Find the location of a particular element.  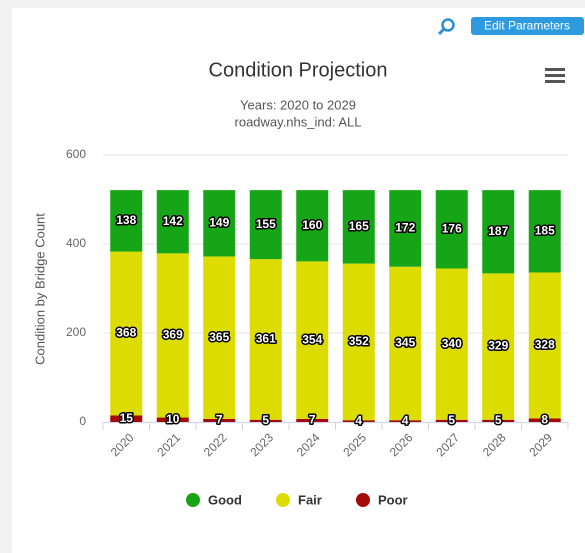

data-label: 142 is located at coordinates (173, 221).